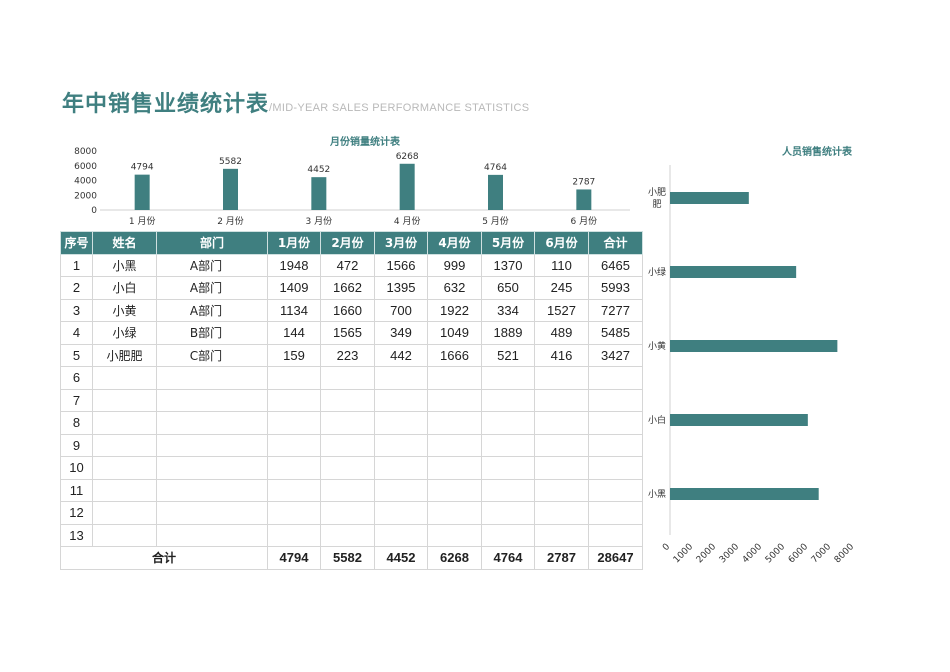 This screenshot has width=950, height=672. What do you see at coordinates (347, 243) in the screenshot?
I see `column-header: 2月份` at bounding box center [347, 243].